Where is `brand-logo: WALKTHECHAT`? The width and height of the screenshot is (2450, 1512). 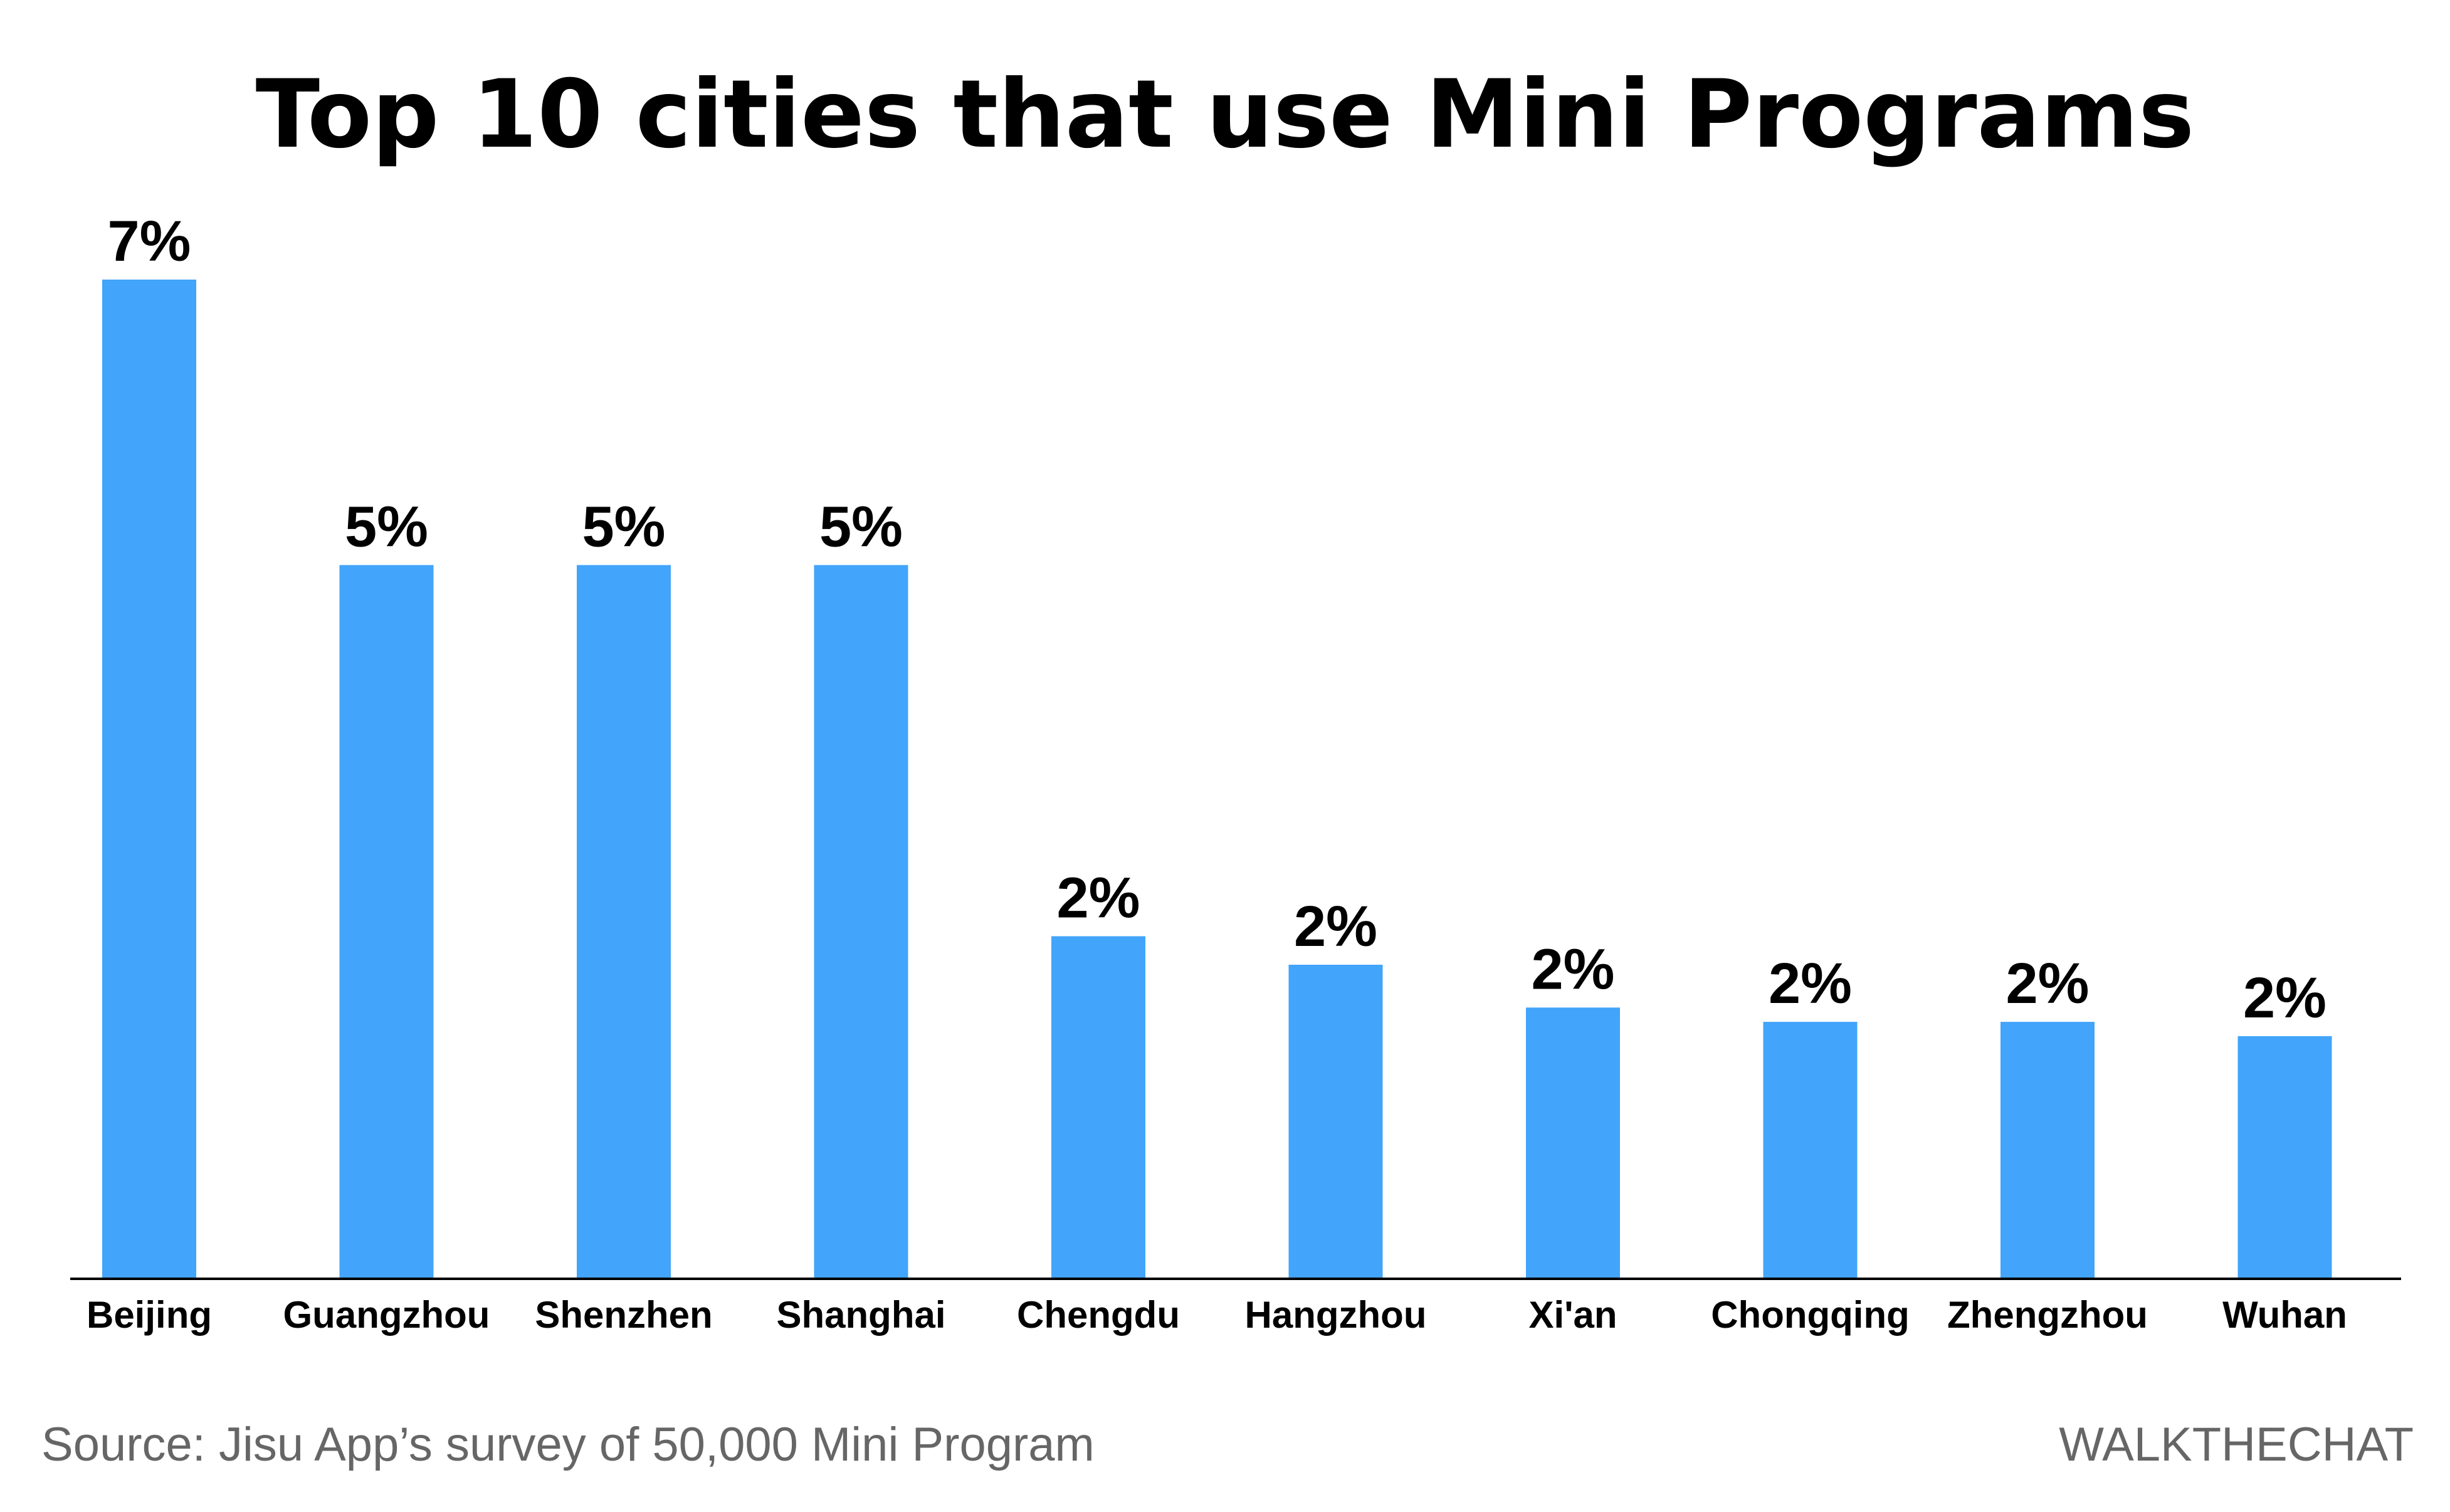 brand-logo: WALKTHECHAT is located at coordinates (2236, 1445).